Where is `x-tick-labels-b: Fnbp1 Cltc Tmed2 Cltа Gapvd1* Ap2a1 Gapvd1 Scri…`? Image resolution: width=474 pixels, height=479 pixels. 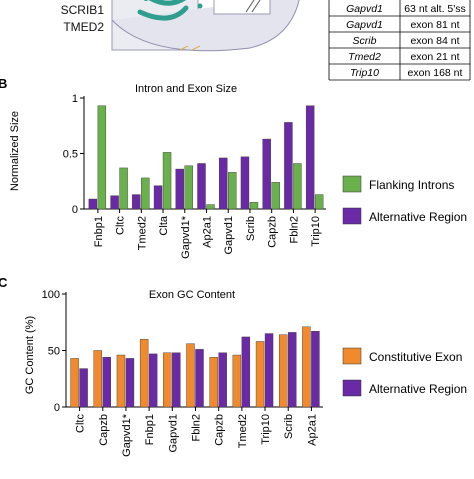 x-tick-labels-b: Fnbp1 Cltc Tmed2 Cltа Gapvd1* Ap2a1 Gapvd1 Scri… is located at coordinates (207, 234).